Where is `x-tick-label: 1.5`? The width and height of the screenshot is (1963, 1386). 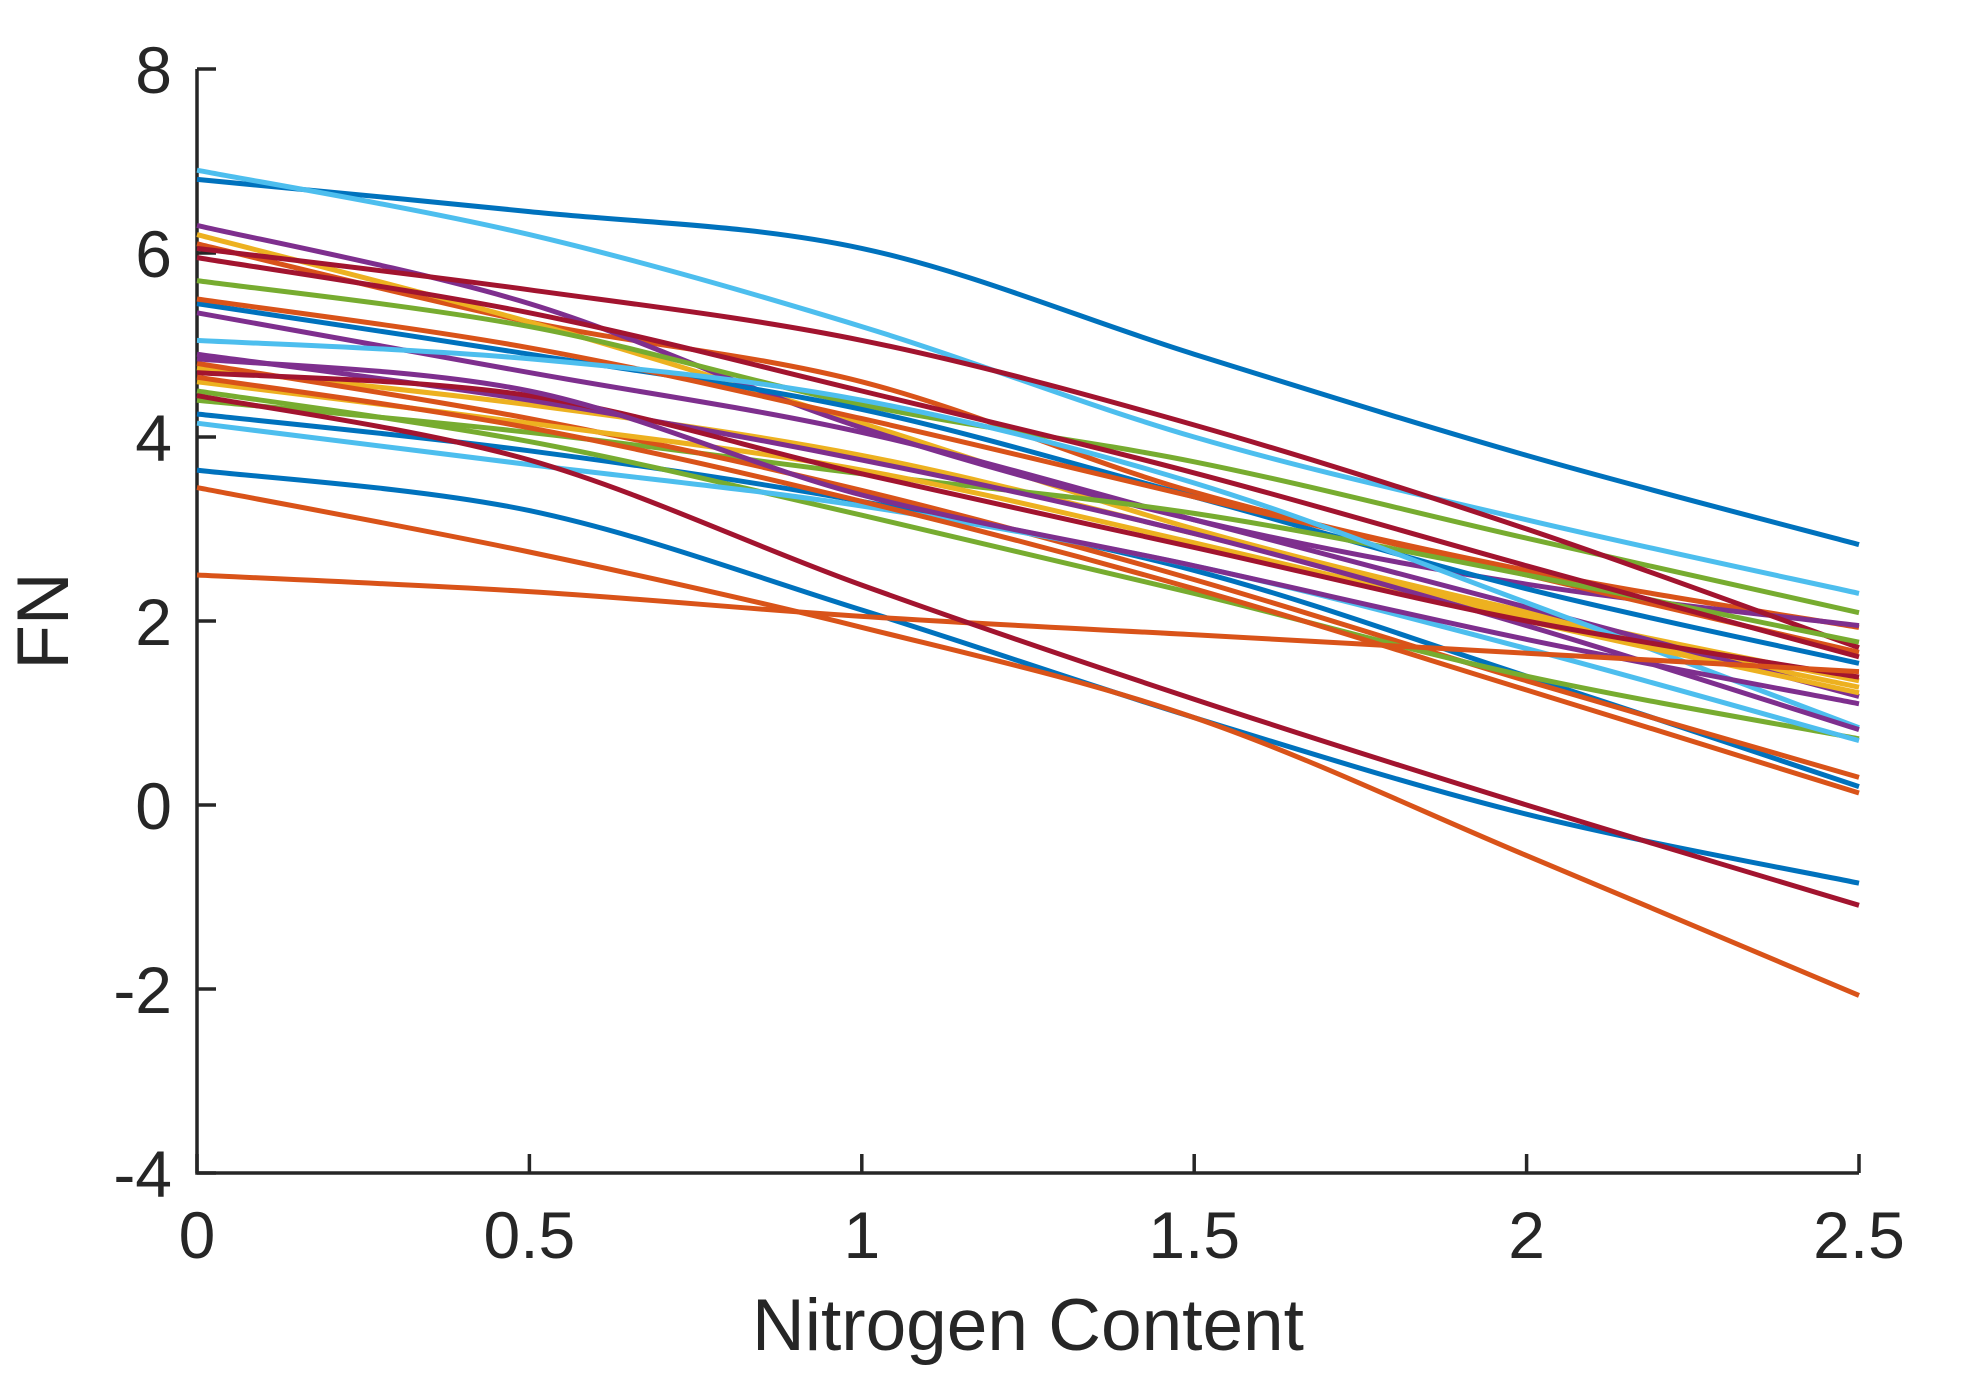
x-tick-label: 1.5 is located at coordinates (1194, 1235).